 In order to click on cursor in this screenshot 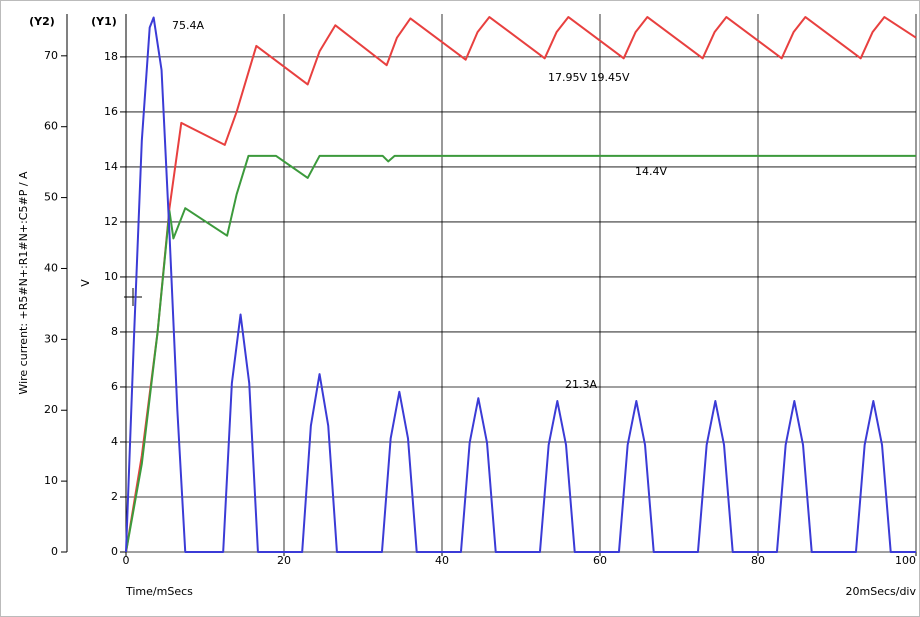, I will do `click(133, 297)`.